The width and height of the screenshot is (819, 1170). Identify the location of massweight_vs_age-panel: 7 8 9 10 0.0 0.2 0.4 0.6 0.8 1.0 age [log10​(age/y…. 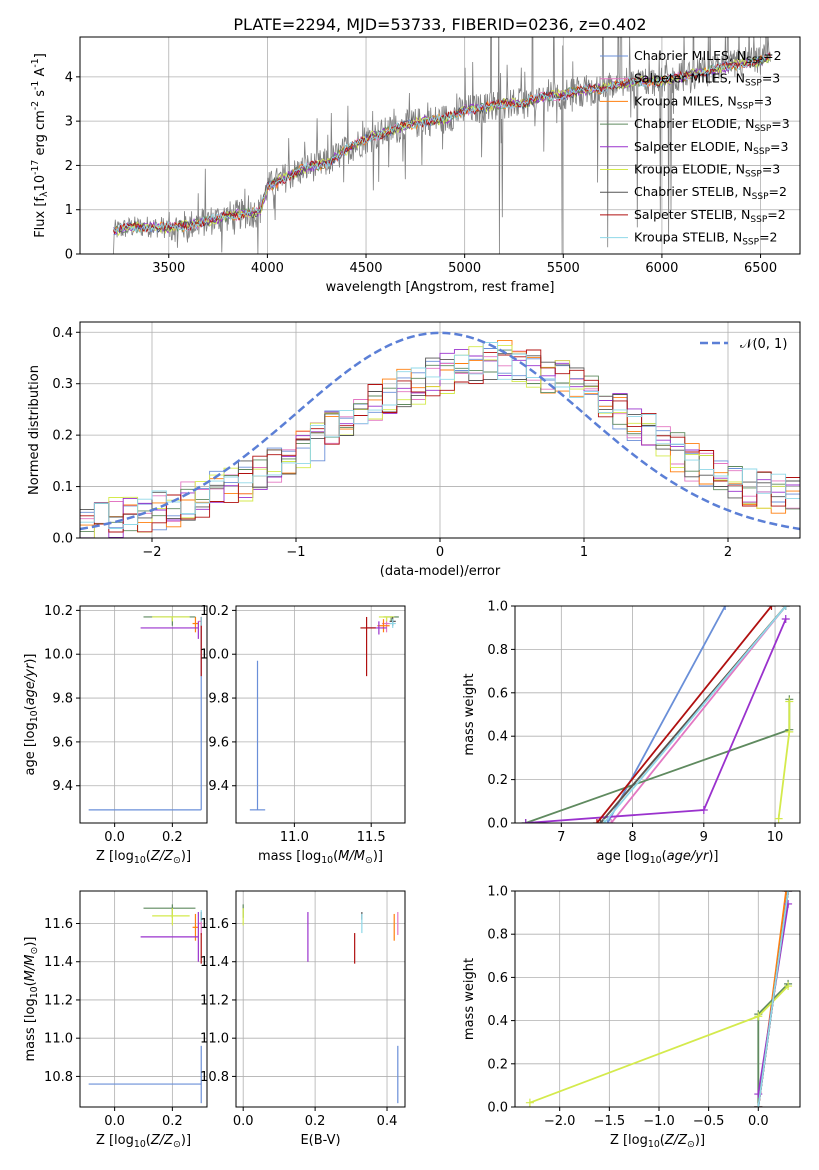
(631, 733).